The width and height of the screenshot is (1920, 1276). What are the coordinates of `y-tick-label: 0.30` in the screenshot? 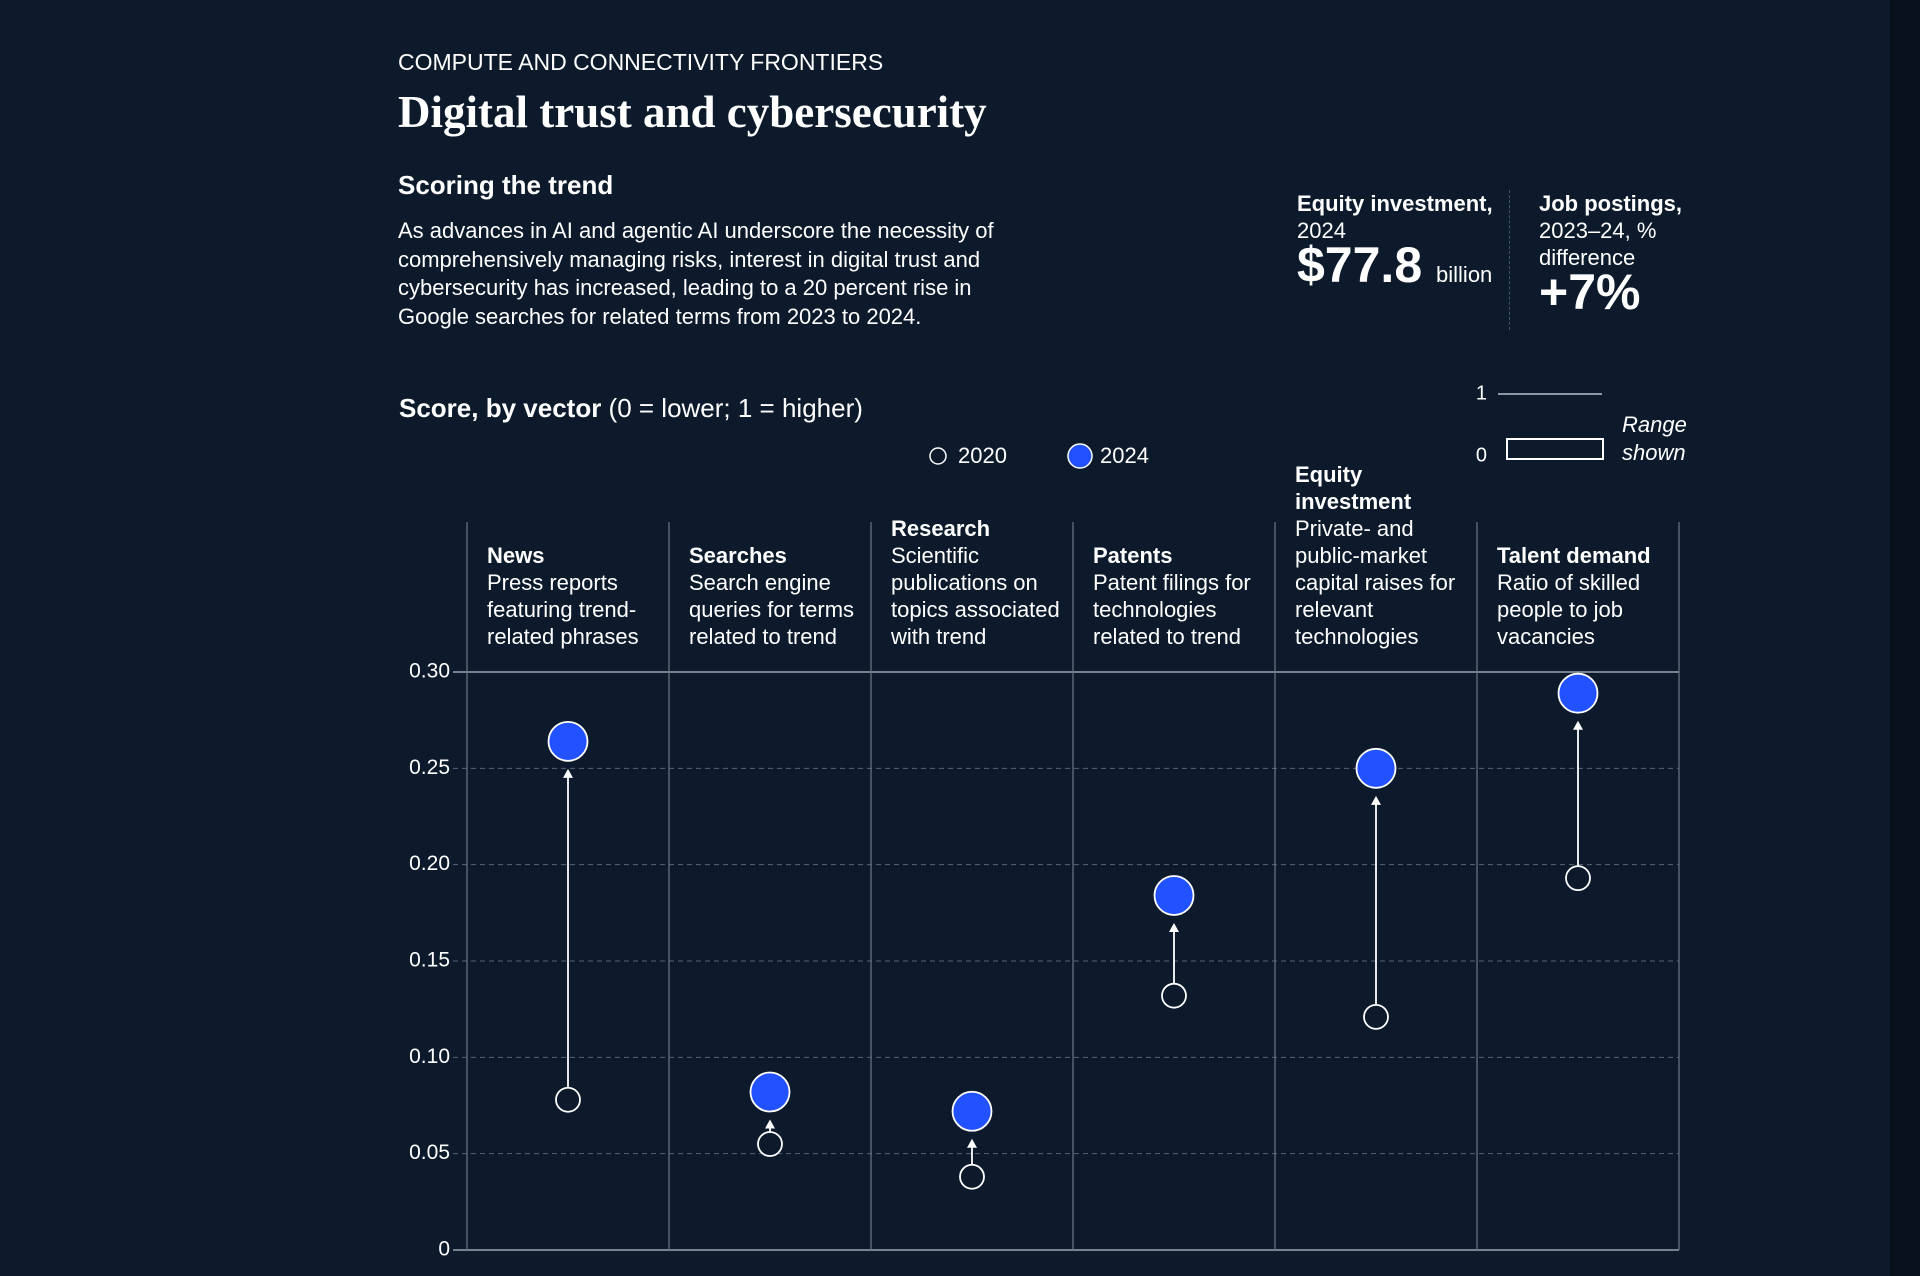 It's located at (429, 671).